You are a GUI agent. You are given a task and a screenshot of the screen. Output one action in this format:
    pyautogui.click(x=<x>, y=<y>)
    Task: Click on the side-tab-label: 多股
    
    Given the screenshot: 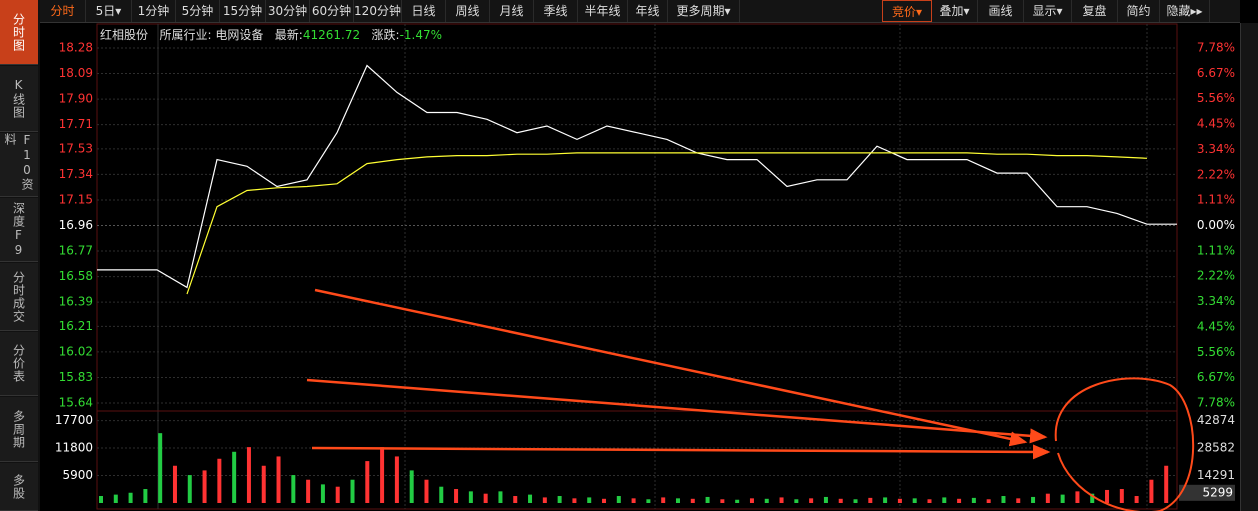 What is the action you would take?
    pyautogui.click(x=18, y=486)
    